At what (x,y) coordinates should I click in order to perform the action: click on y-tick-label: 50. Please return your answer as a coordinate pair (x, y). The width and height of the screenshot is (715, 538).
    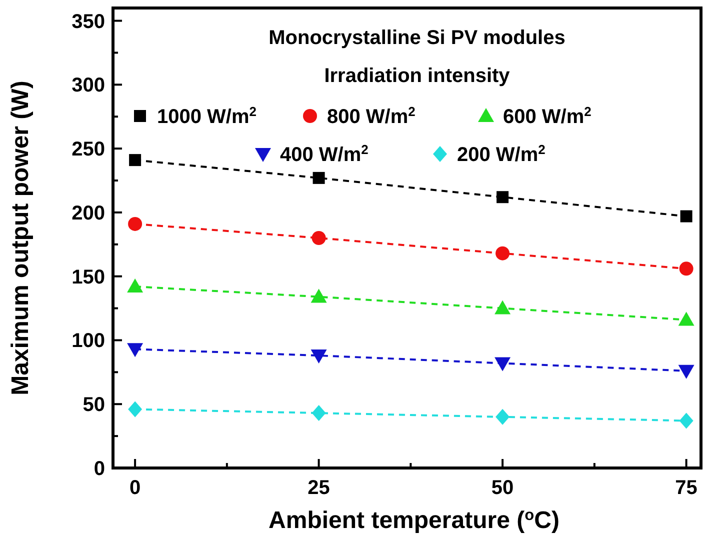
    Looking at the image, I should click on (93, 405).